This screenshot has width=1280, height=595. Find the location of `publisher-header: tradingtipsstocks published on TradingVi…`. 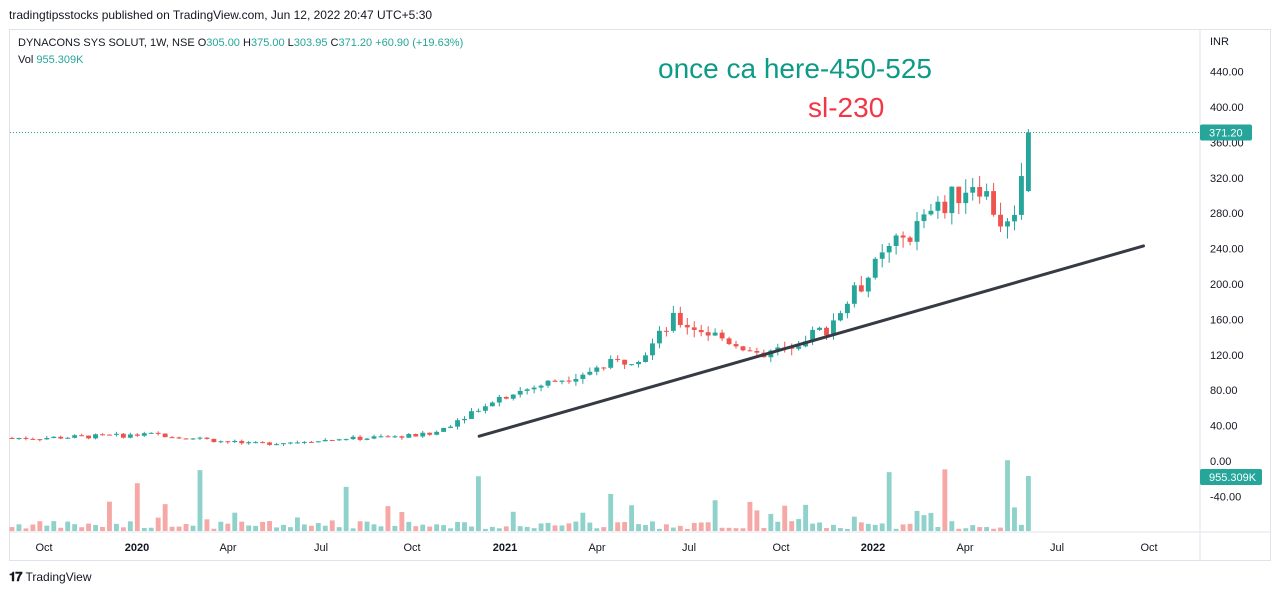

publisher-header: tradingtipsstocks published on TradingVi… is located at coordinates (221, 15).